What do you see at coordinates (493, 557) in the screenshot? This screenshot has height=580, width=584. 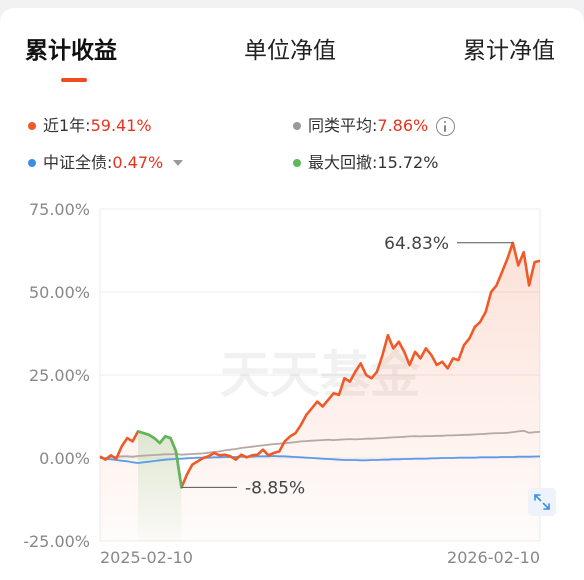 I see `x-tick-label: 2026-02-10` at bounding box center [493, 557].